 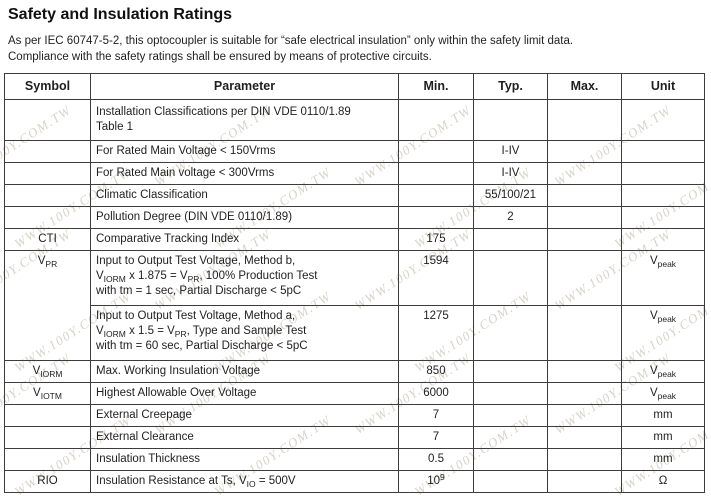 I want to click on cell-symbol: RIO, so click(x=47, y=481).